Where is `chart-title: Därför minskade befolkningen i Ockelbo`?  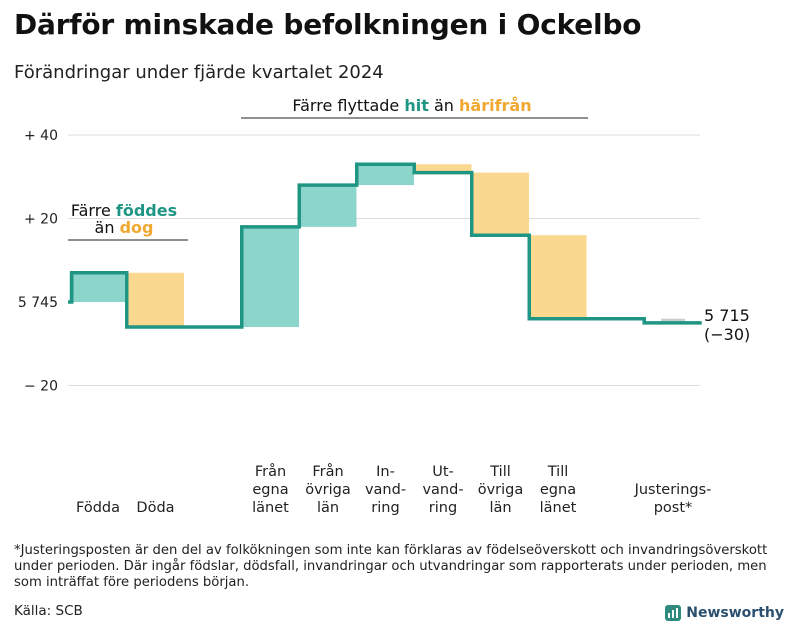
chart-title: Därför minskade befolkningen i Ockelbo is located at coordinates (328, 24).